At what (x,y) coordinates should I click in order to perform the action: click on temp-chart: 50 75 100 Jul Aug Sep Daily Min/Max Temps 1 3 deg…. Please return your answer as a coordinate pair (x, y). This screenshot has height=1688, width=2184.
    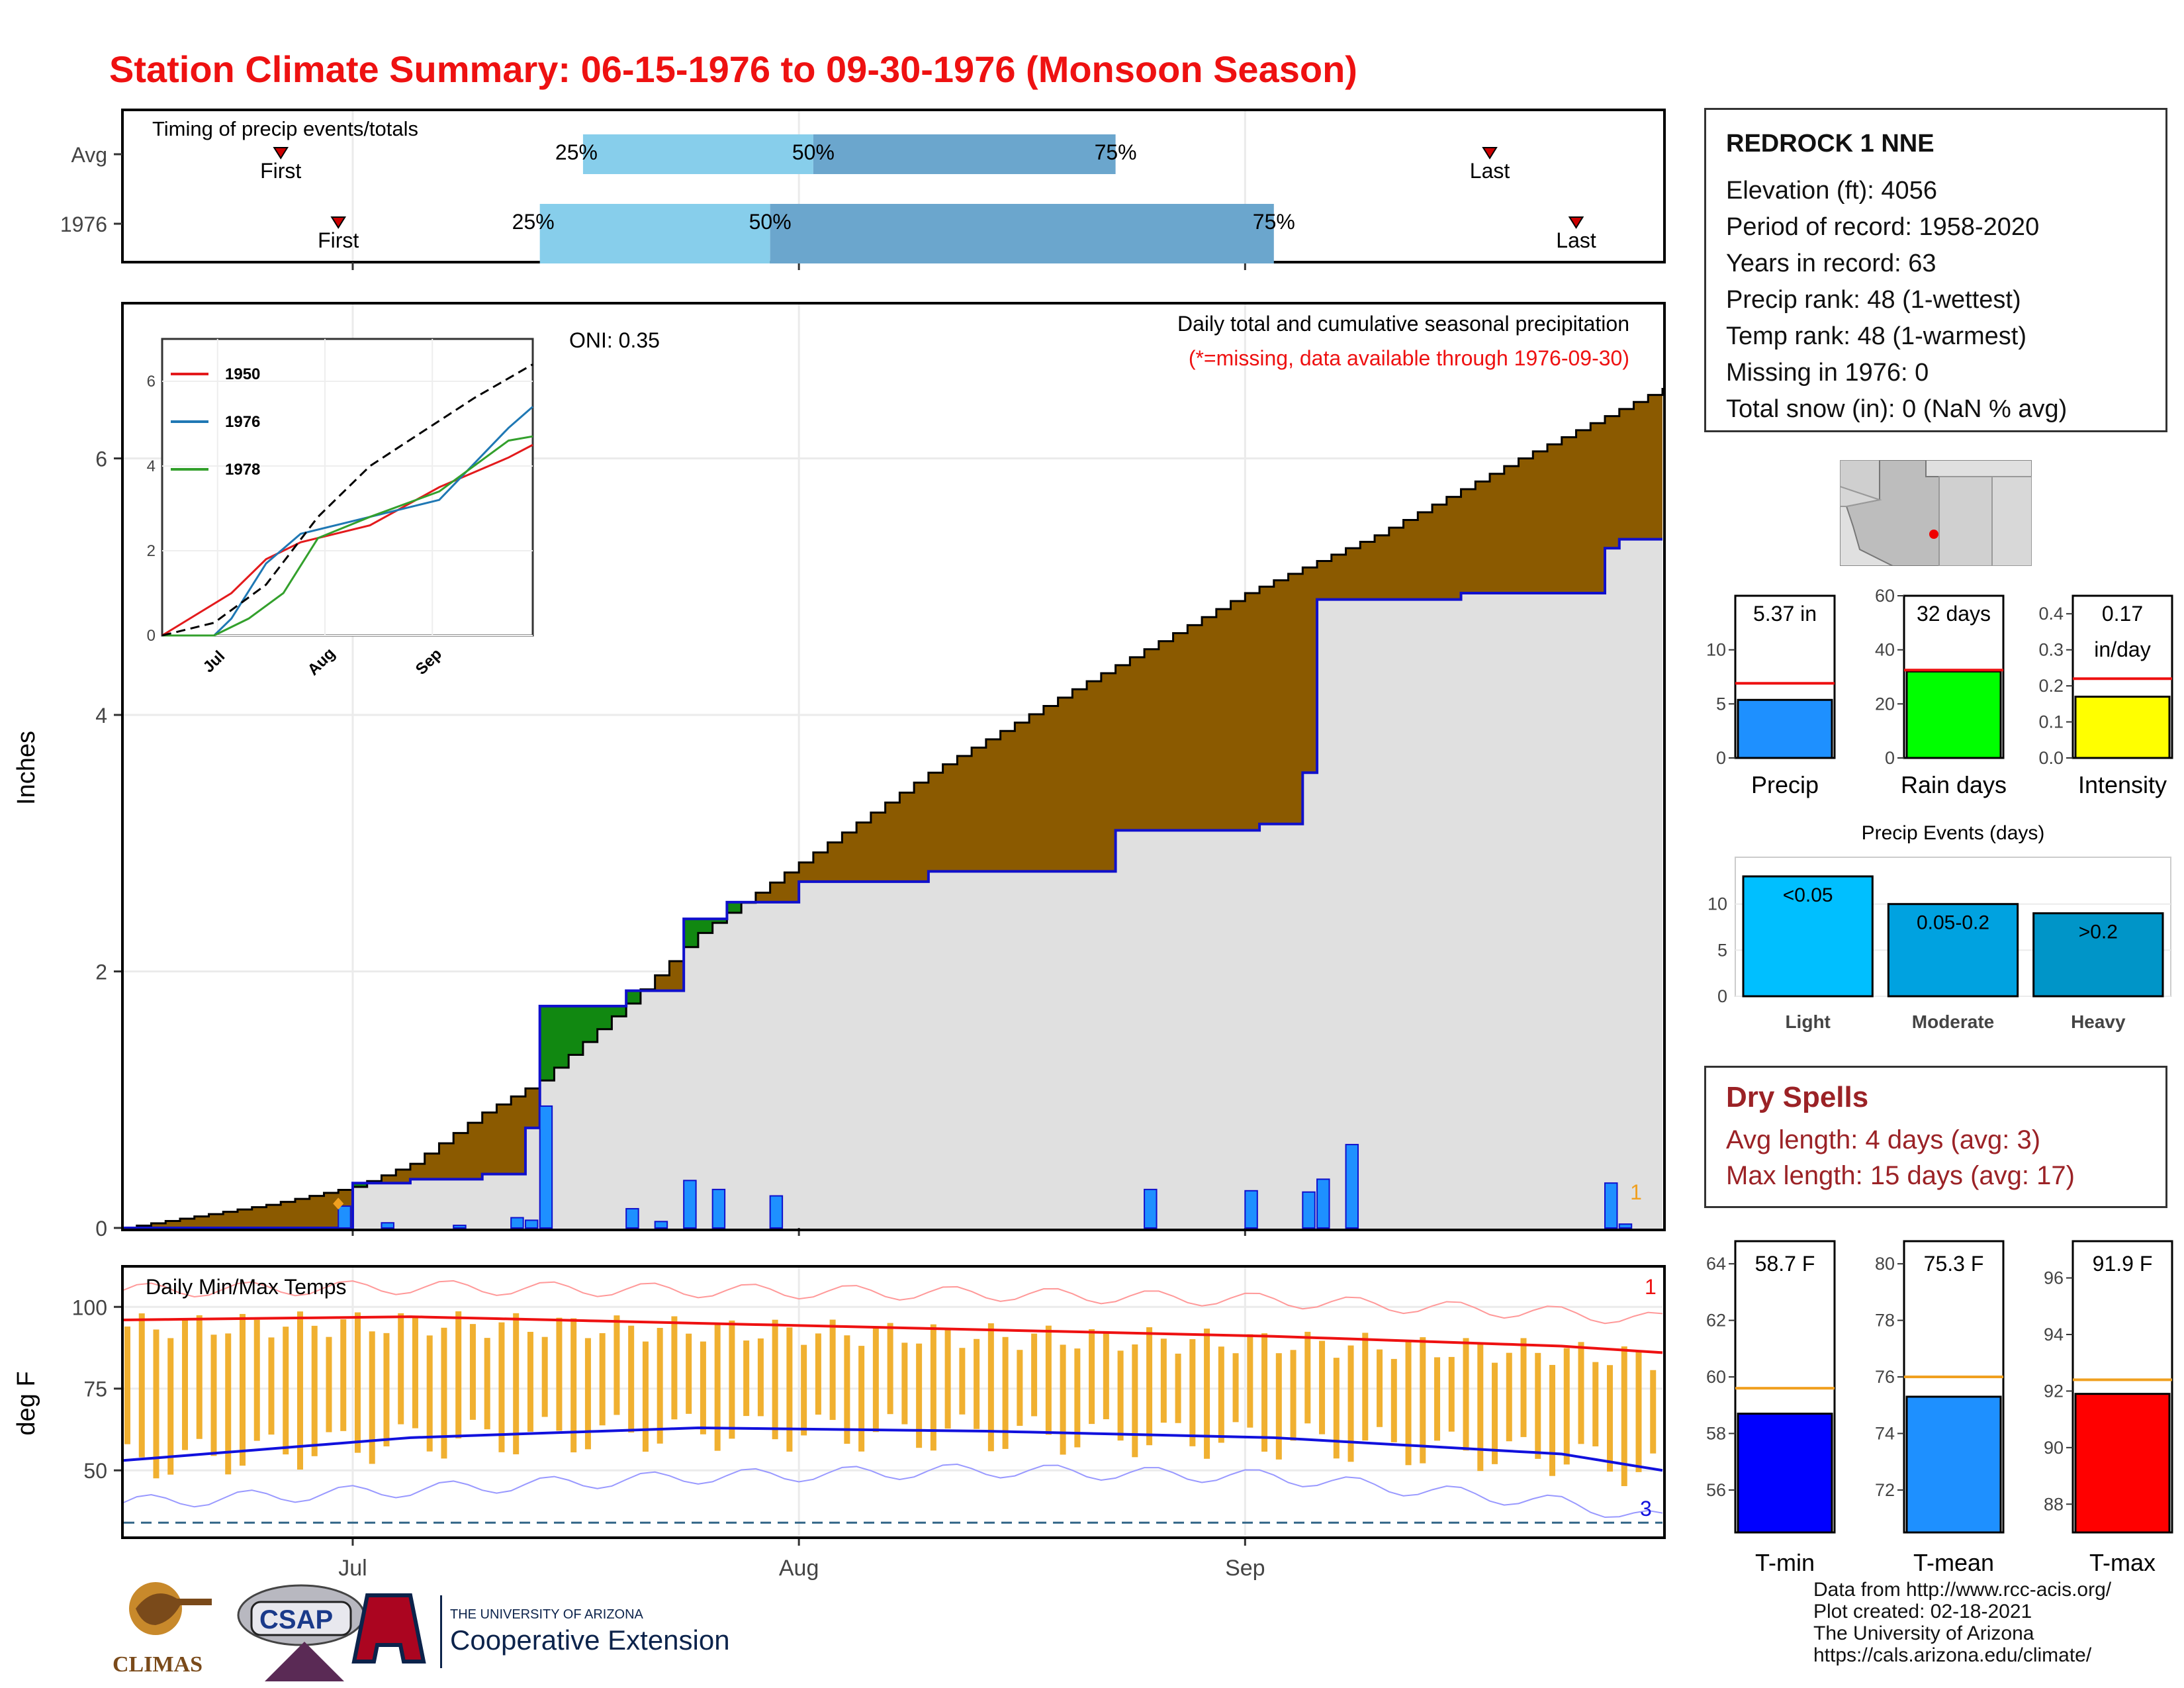
    Looking at the image, I should click on (839, 1423).